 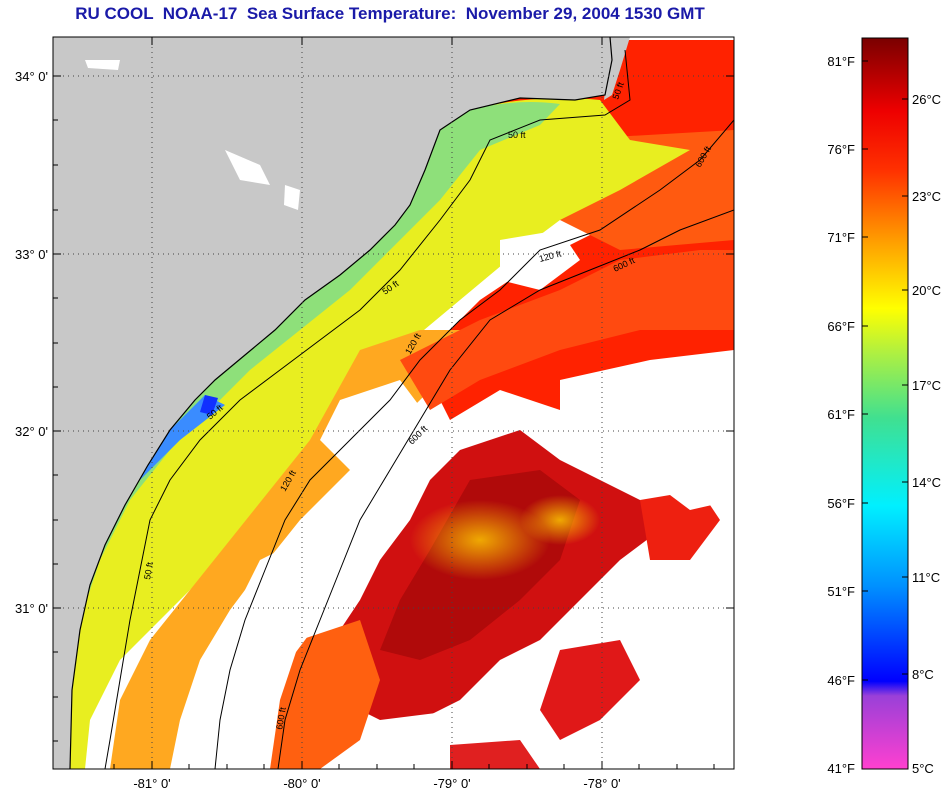 What do you see at coordinates (301, 783) in the screenshot?
I see `lon-label: -80° 0'` at bounding box center [301, 783].